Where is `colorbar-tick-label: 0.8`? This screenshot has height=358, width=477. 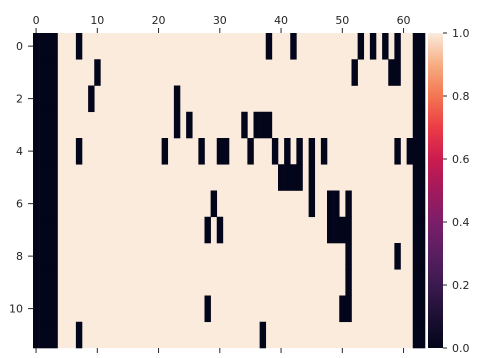 colorbar-tick-label: 0.8 is located at coordinates (461, 96).